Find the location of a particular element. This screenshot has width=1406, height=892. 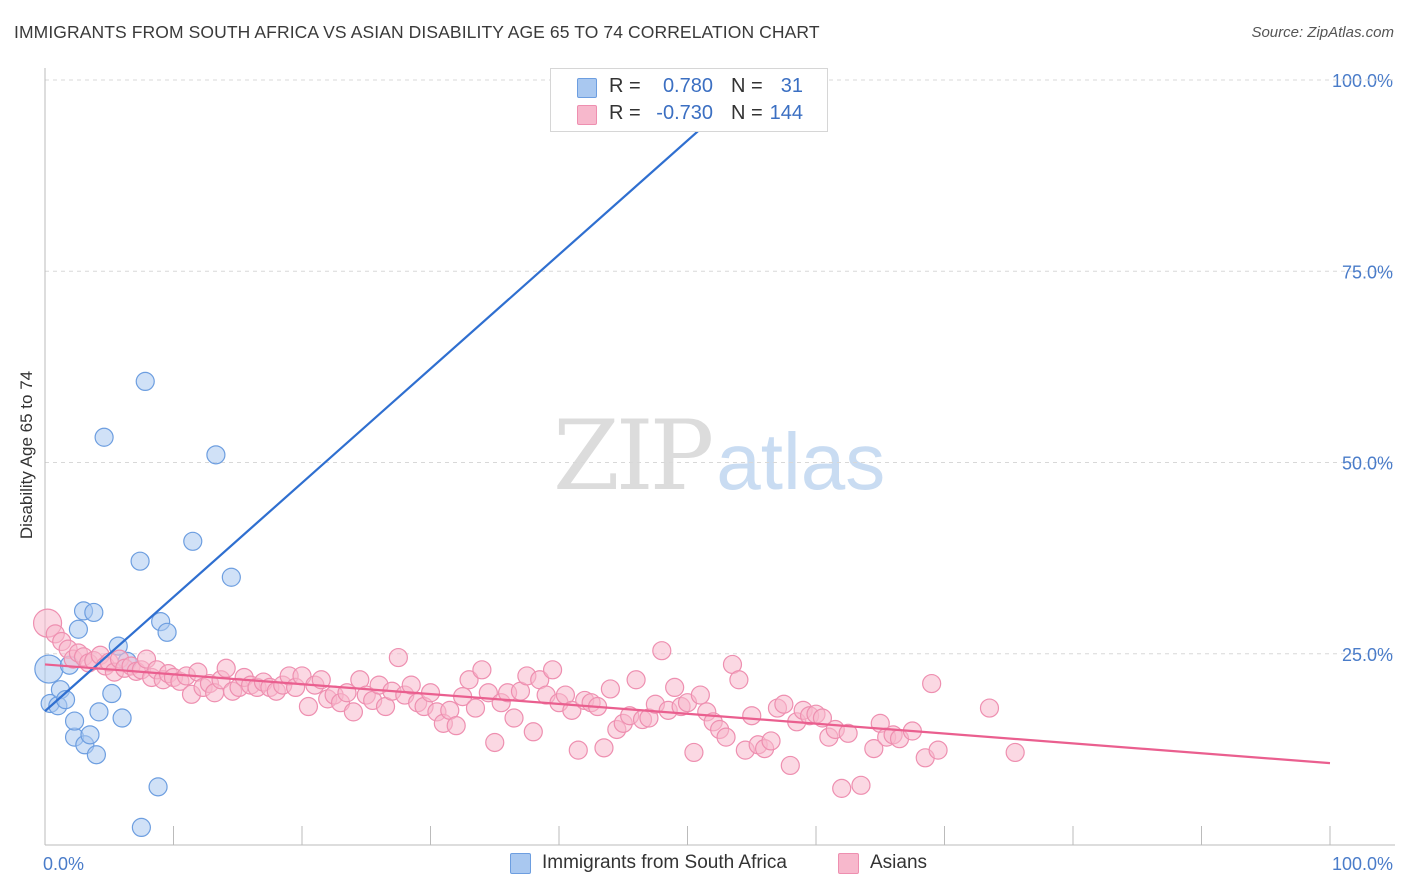

watermark: ZIPatlas is located at coordinates (719, 456).